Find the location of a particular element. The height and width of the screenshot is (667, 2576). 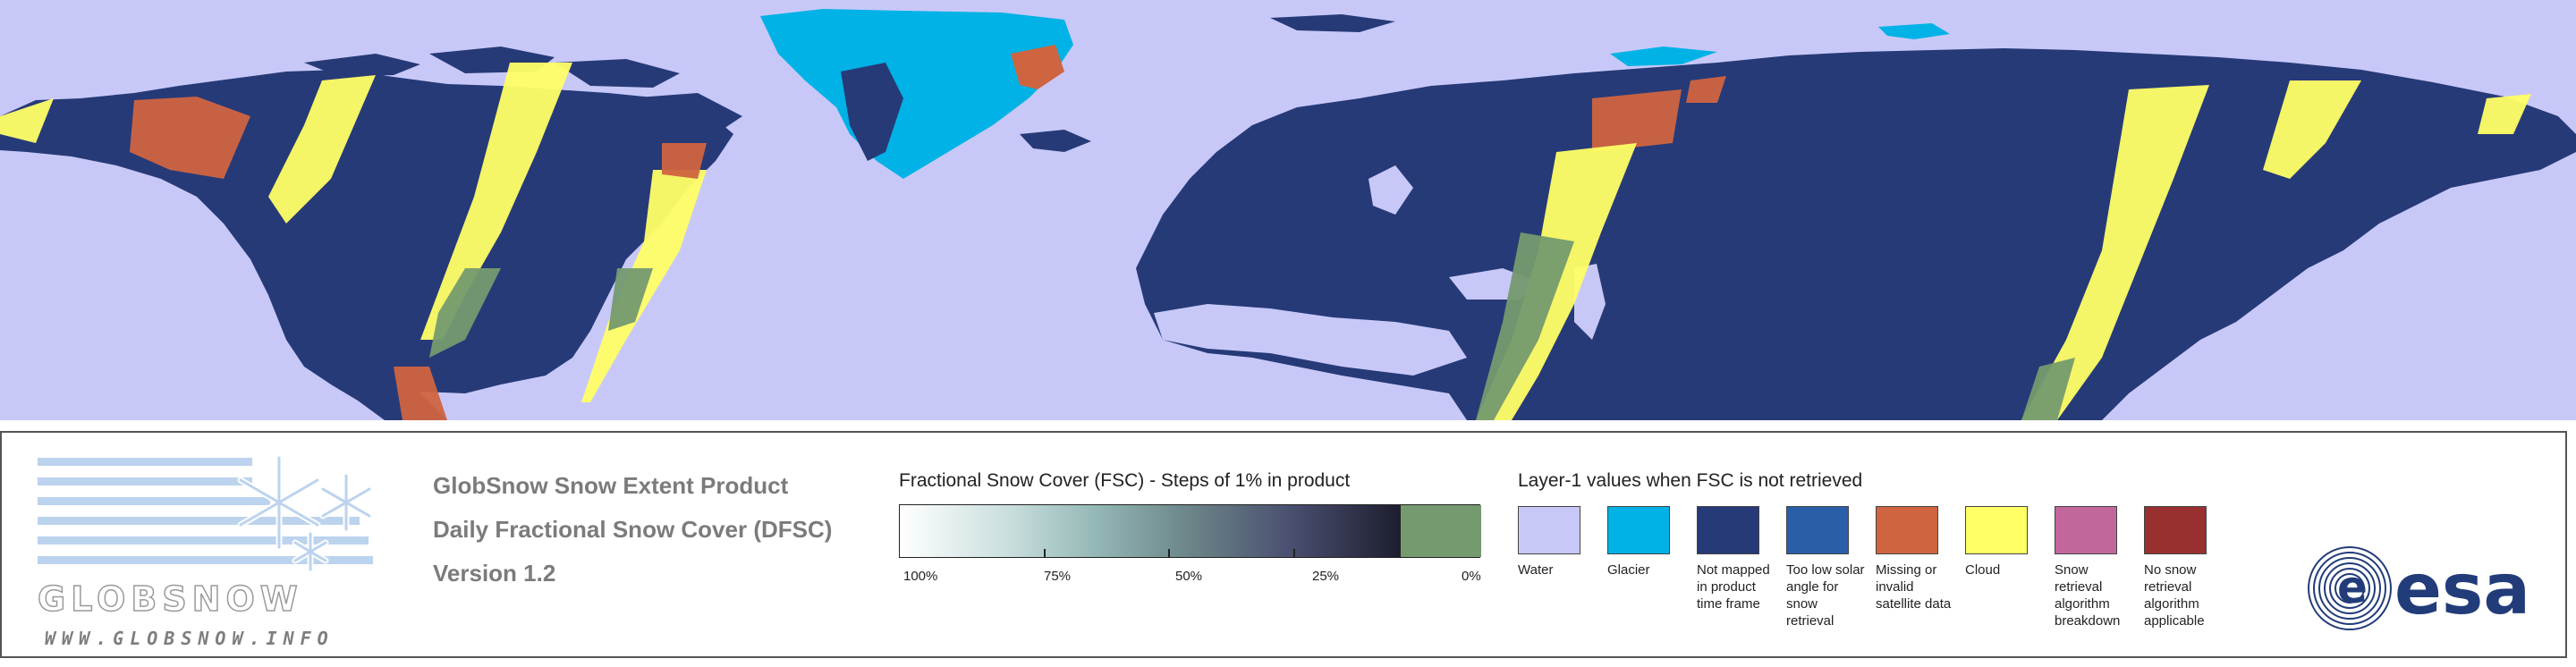

fsc-label-75: 75% is located at coordinates (1058, 576).